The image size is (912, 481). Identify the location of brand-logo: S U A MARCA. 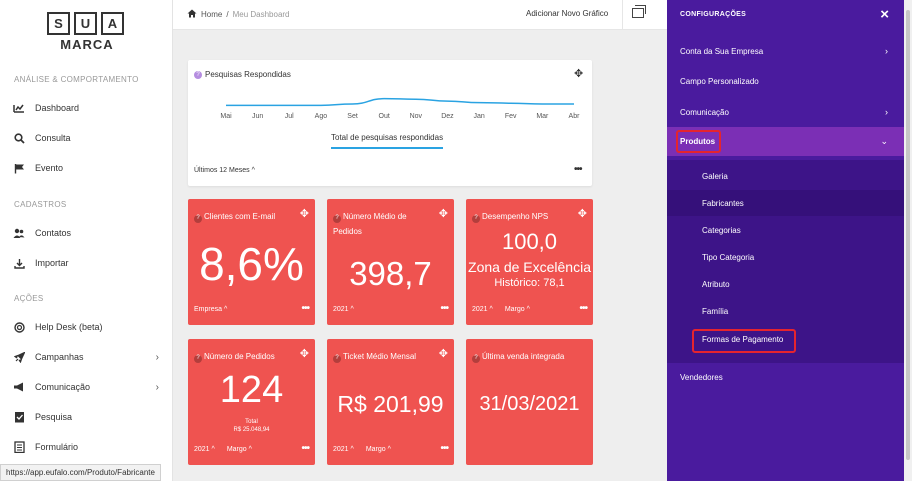
(87, 32).